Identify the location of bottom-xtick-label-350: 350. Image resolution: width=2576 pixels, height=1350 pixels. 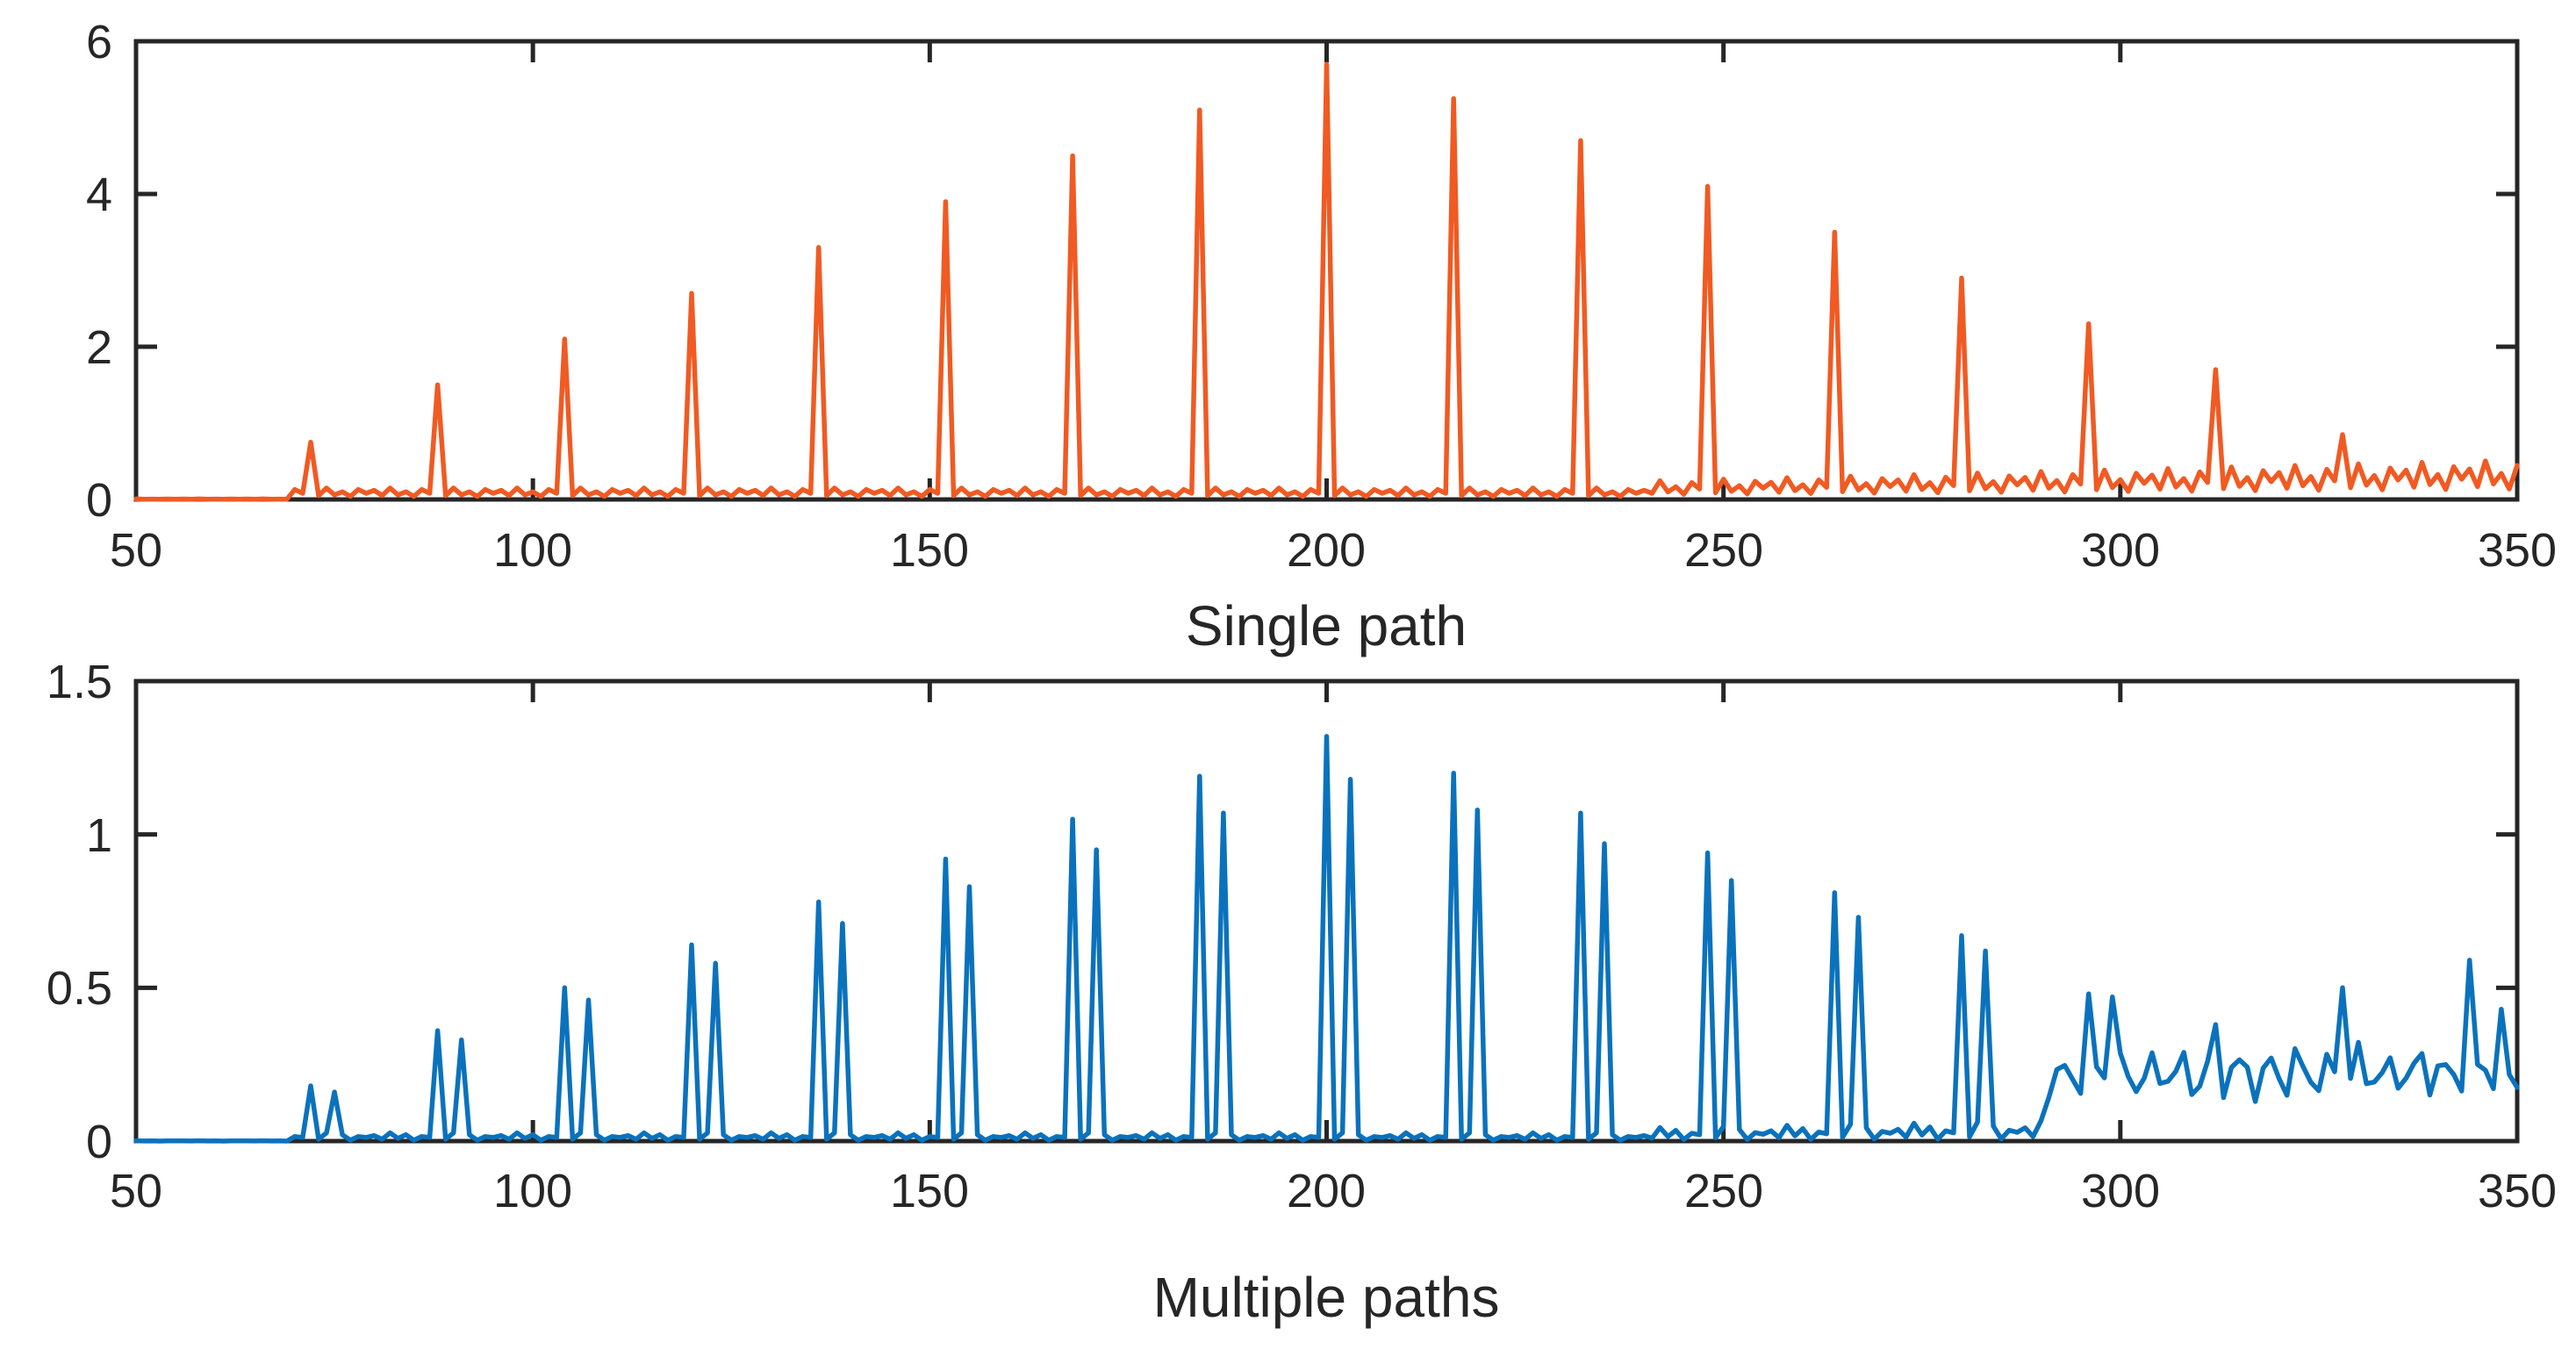
(2517, 1191).